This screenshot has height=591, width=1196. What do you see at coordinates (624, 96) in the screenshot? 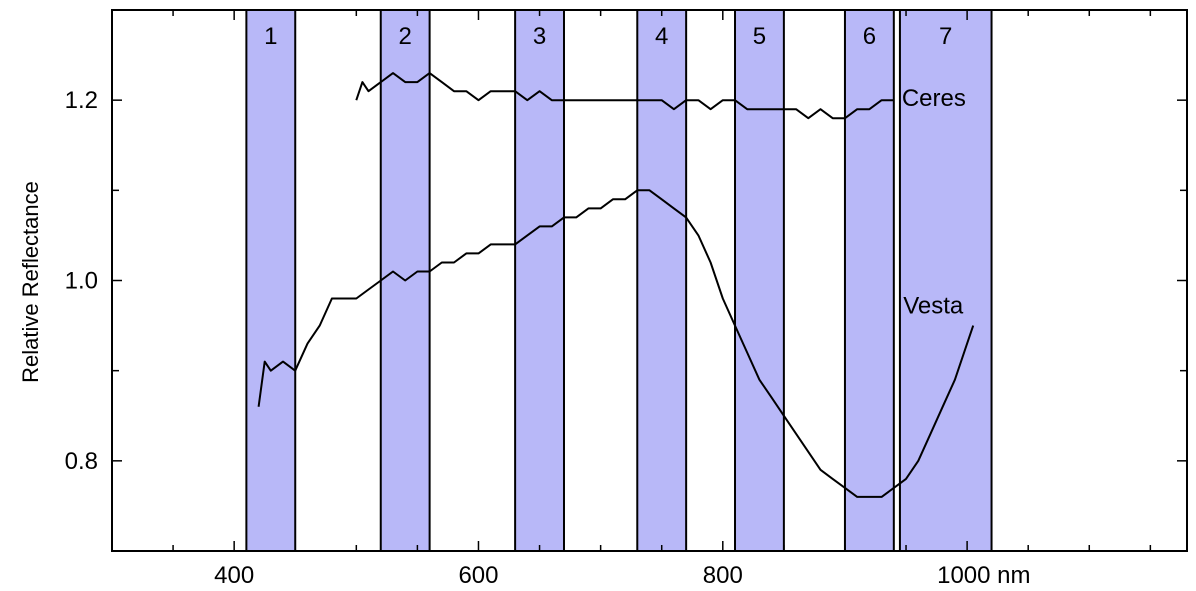
I see `series-ceres-line` at bounding box center [624, 96].